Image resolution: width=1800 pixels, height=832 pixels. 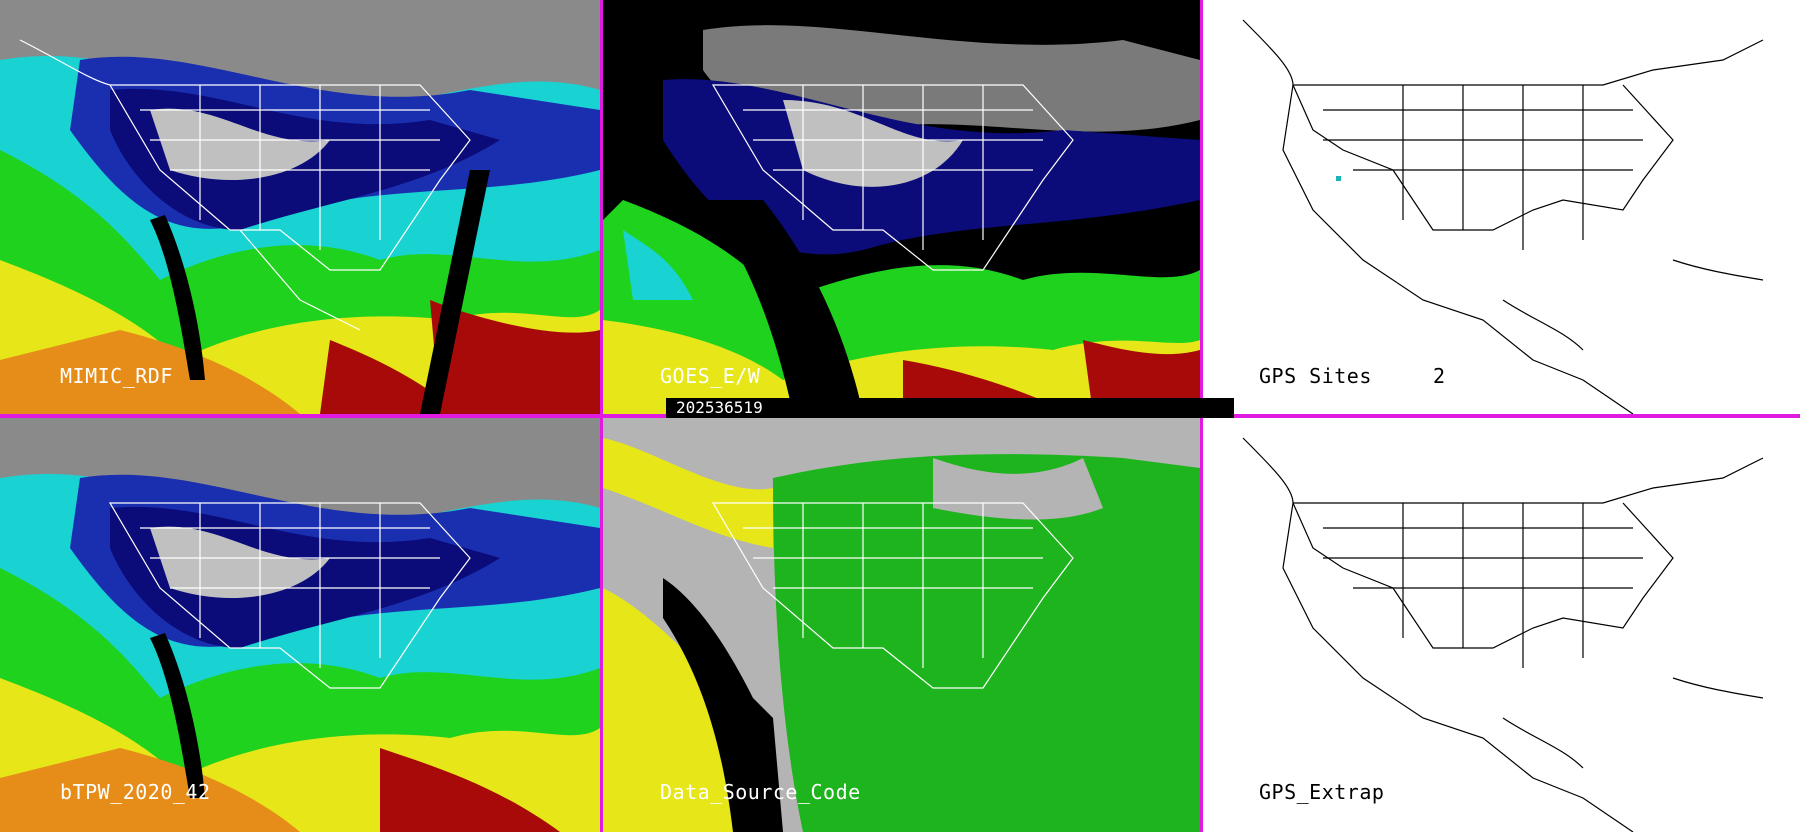 What do you see at coordinates (1439, 376) in the screenshot?
I see `gps-site-count: 2` at bounding box center [1439, 376].